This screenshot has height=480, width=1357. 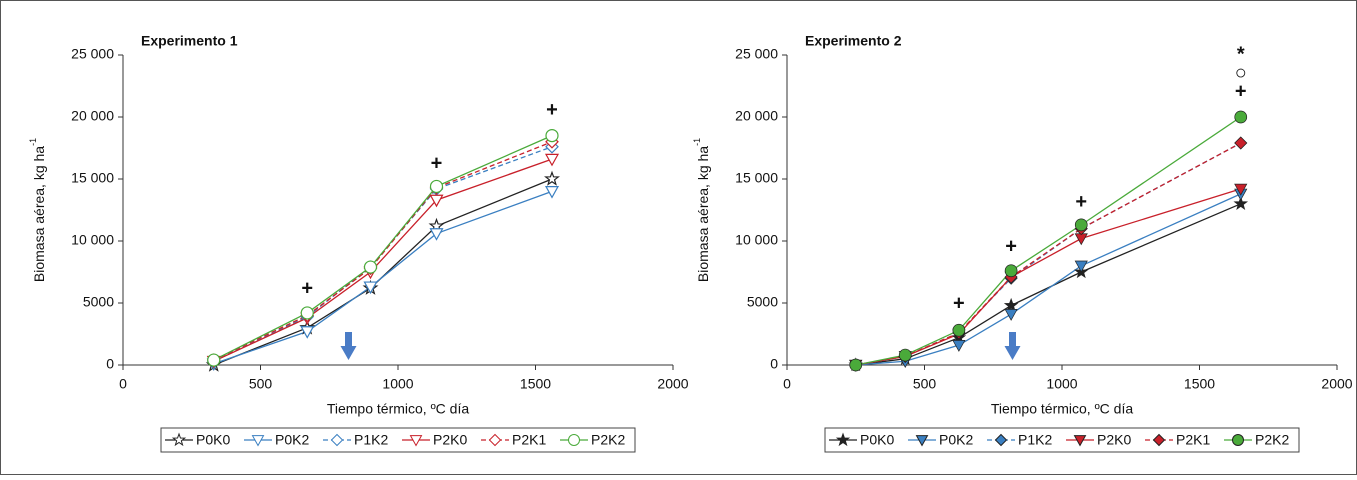 I want to click on annotation: *, so click(x=1241, y=54).